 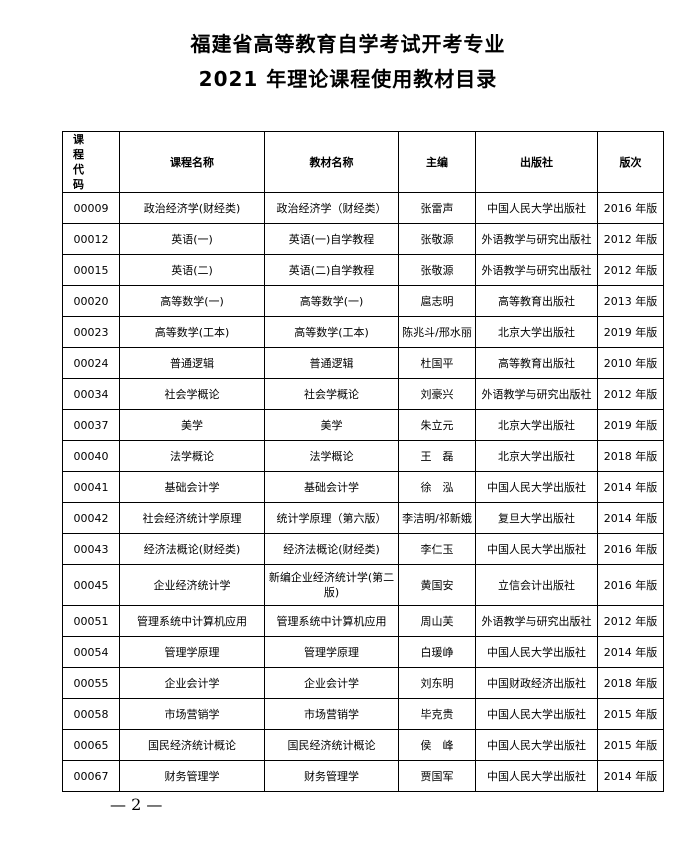 I want to click on textbook-name-cell: 新编企业经济统计学(第二版), so click(x=331, y=585).